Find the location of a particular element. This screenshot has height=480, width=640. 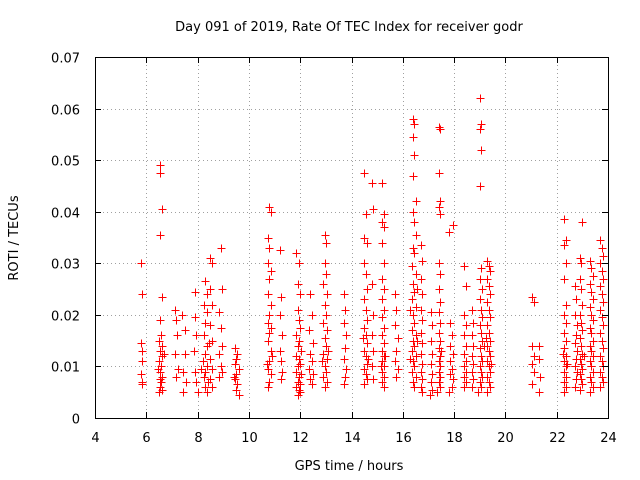

x-tick-label: 6 is located at coordinates (146, 438).